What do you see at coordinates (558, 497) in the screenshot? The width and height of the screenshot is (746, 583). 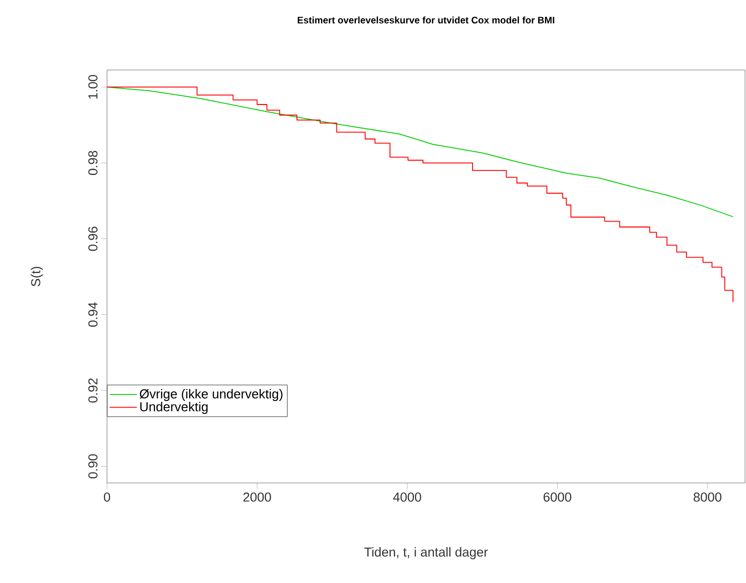 I see `x-tick-label: 6000` at bounding box center [558, 497].